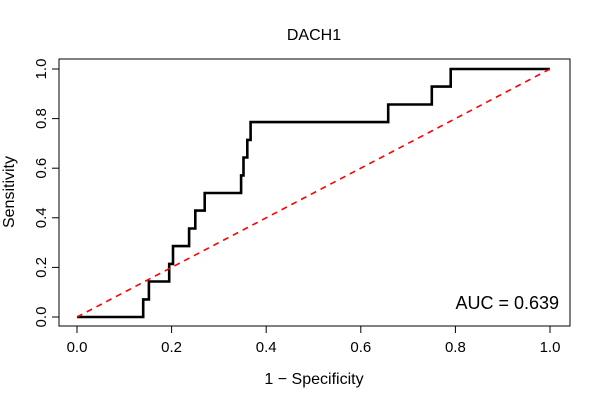  I want to click on y-axis-label: Sensitivity, so click(9, 192).